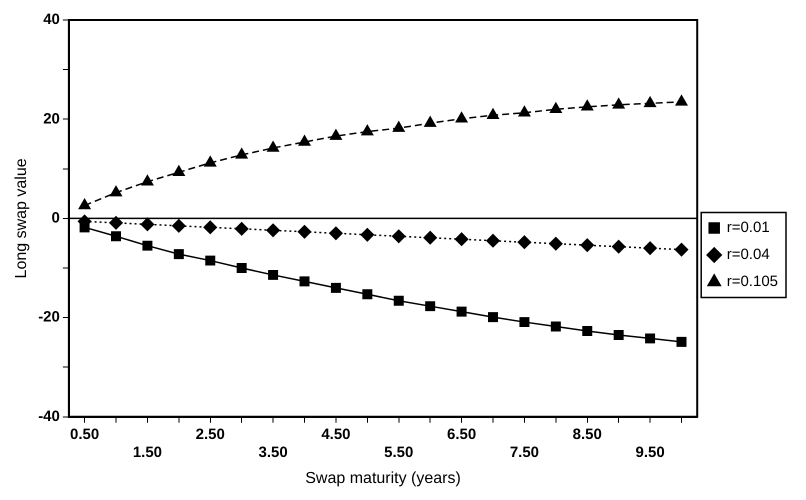 This screenshot has width=806, height=500. Describe the element at coordinates (56, 218) in the screenshot. I see `y-tick-label: 0` at that location.